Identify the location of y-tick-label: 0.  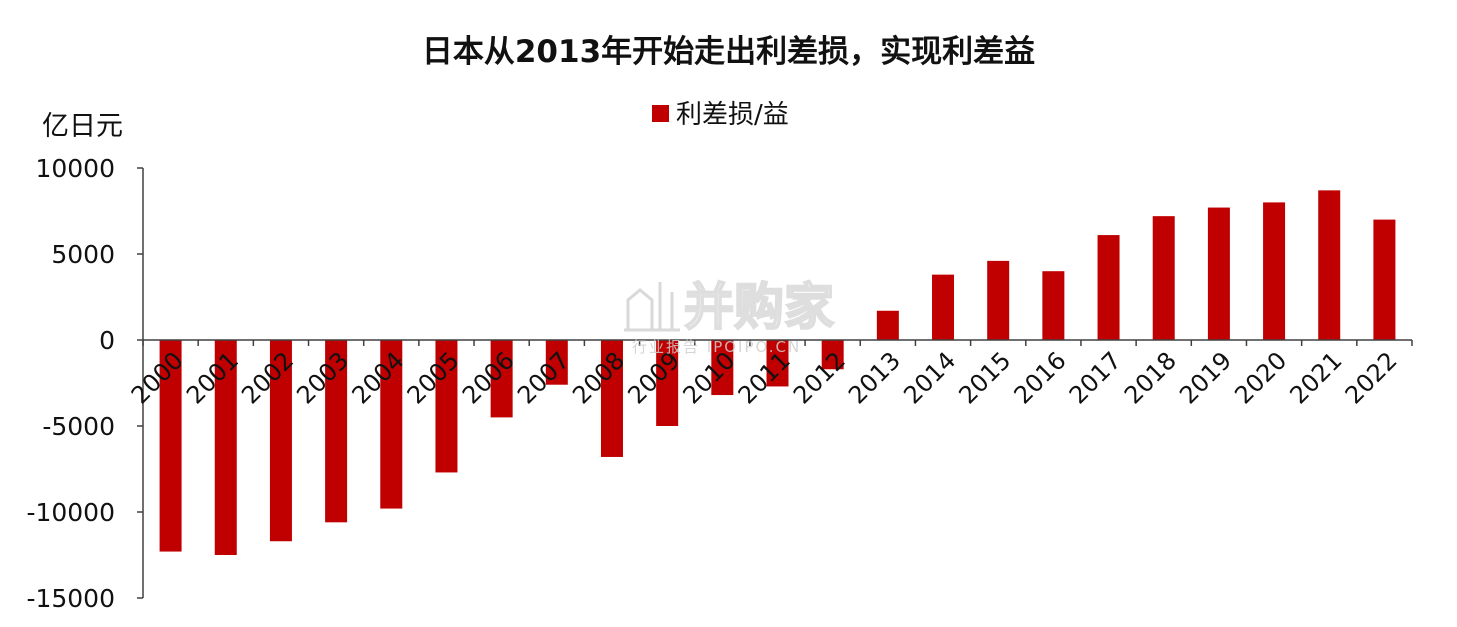
(107, 340).